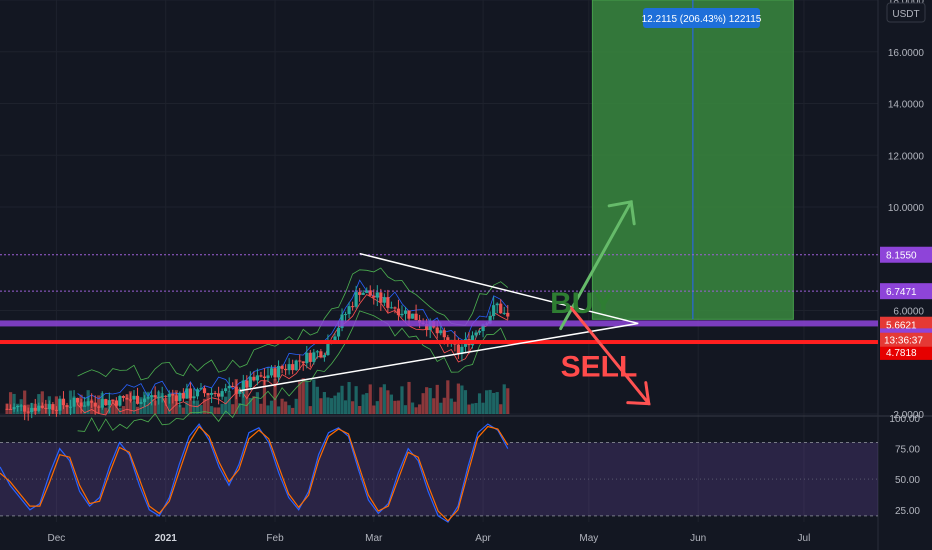 This screenshot has height=550, width=932. What do you see at coordinates (906, 53) in the screenshot?
I see `price-tick: 16.0000` at bounding box center [906, 53].